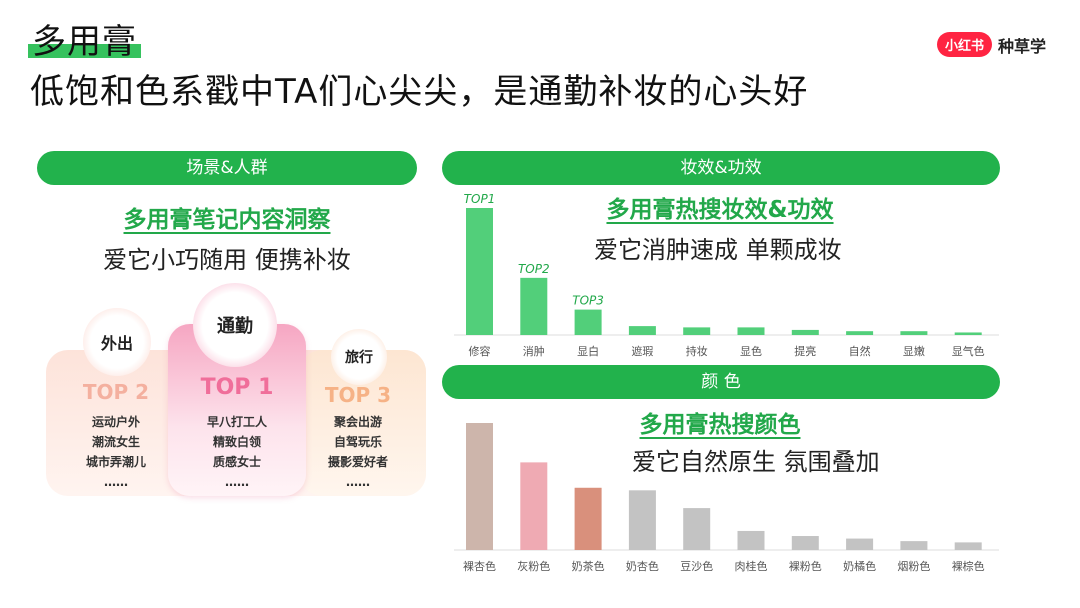  Describe the element at coordinates (358, 395) in the screenshot. I see `card-rank-right: TOP 3` at that location.